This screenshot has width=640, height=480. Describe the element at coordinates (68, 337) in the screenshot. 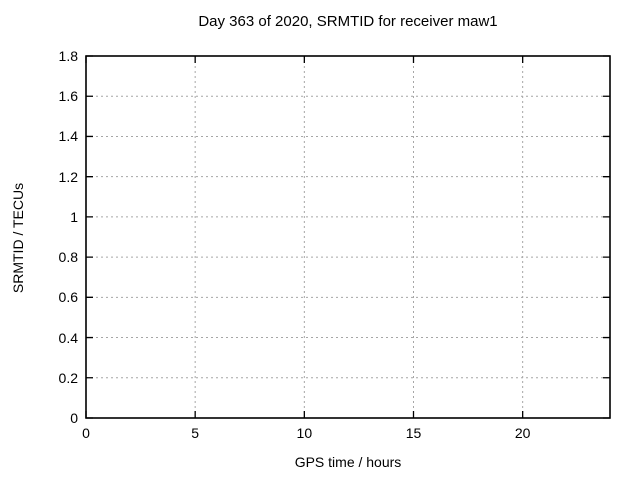

I see `y-tick-label: 0.4` at that location.